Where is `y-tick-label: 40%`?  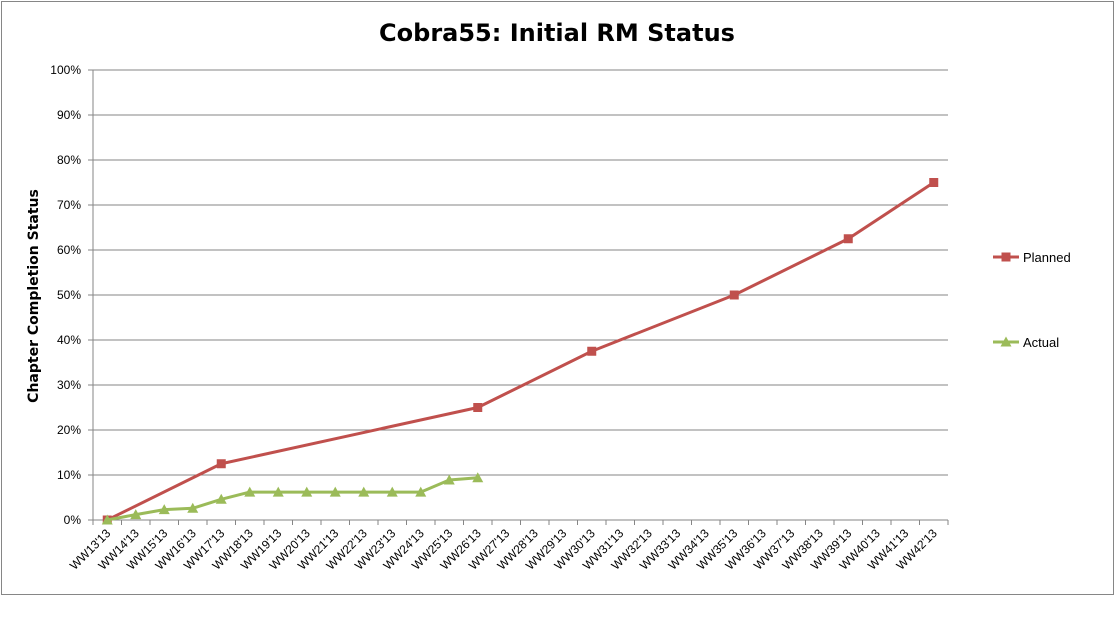
y-tick-label: 40% is located at coordinates (69, 340).